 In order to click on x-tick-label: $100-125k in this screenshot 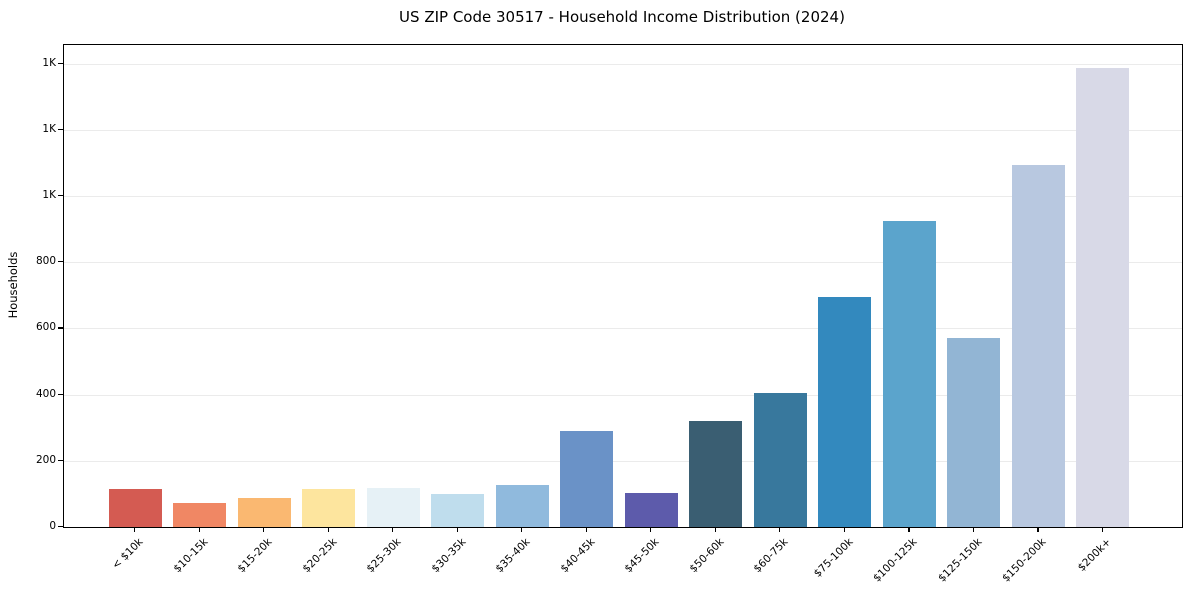, I will do `click(895, 560)`.